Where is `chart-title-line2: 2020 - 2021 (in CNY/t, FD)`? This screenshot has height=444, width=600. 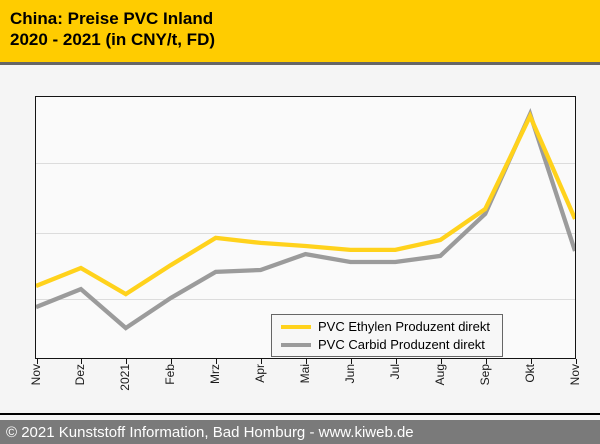 chart-title-line2: 2020 - 2021 (in CNY/t, FD) is located at coordinates (113, 39).